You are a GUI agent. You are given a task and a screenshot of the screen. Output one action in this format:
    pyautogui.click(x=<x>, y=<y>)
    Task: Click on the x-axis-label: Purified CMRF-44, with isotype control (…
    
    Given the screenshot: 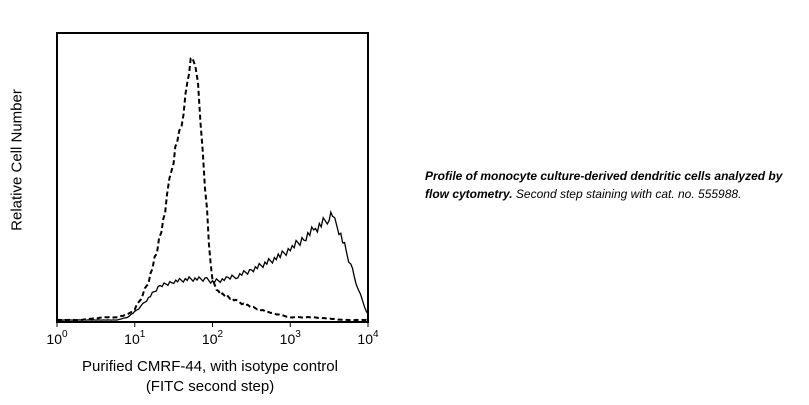 What is the action you would take?
    pyautogui.click(x=210, y=377)
    